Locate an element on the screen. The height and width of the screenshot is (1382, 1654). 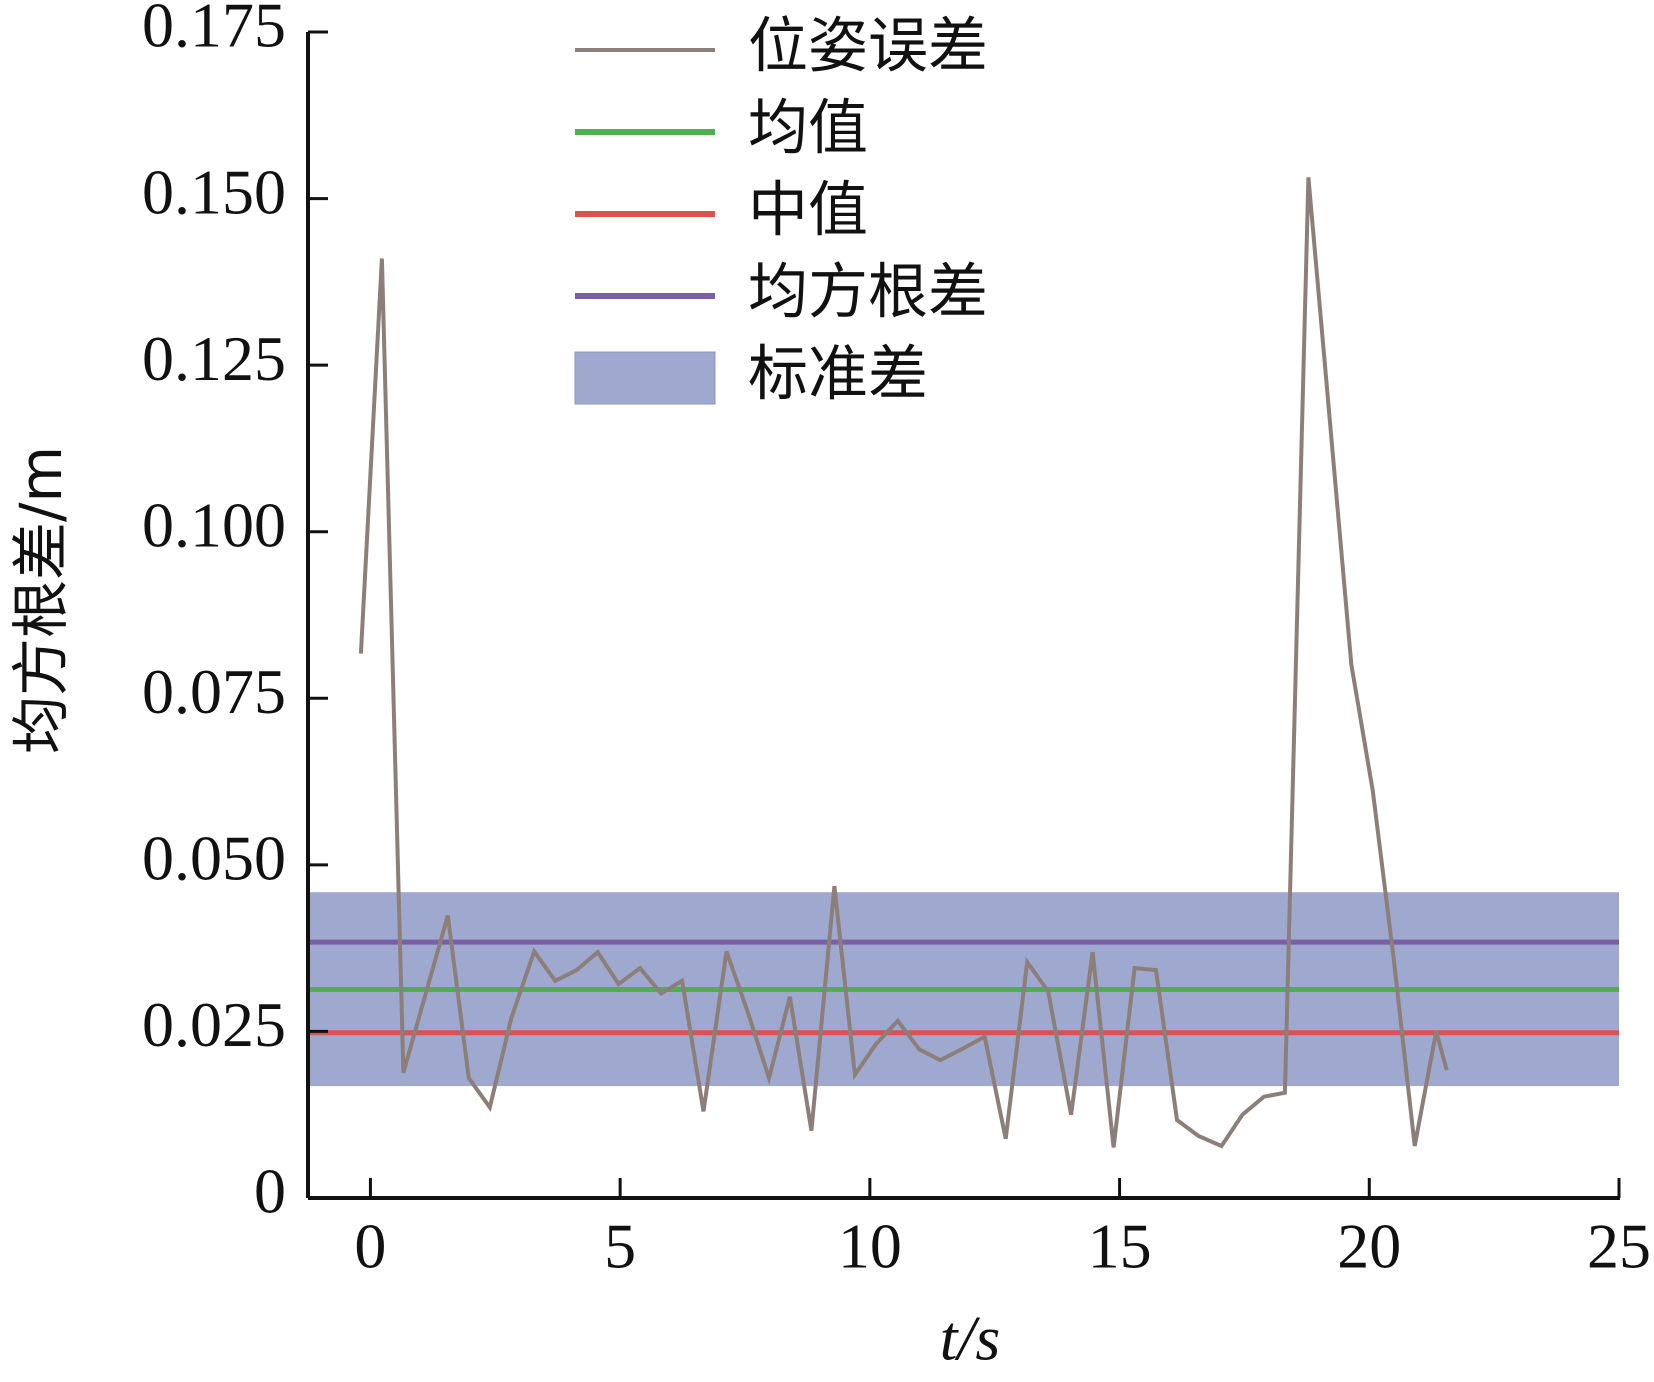
legend-label: 位姿误差 is located at coordinates (868, 47).